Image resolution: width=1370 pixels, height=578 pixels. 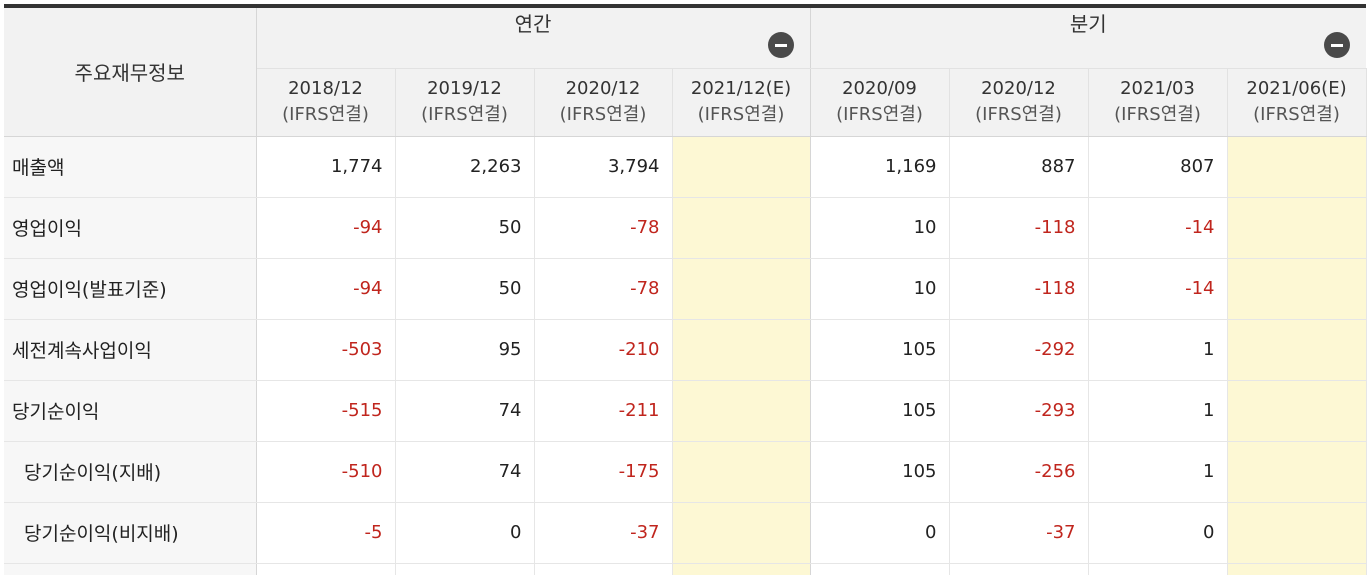 I want to click on row-label: 영업이익, so click(x=130, y=228).